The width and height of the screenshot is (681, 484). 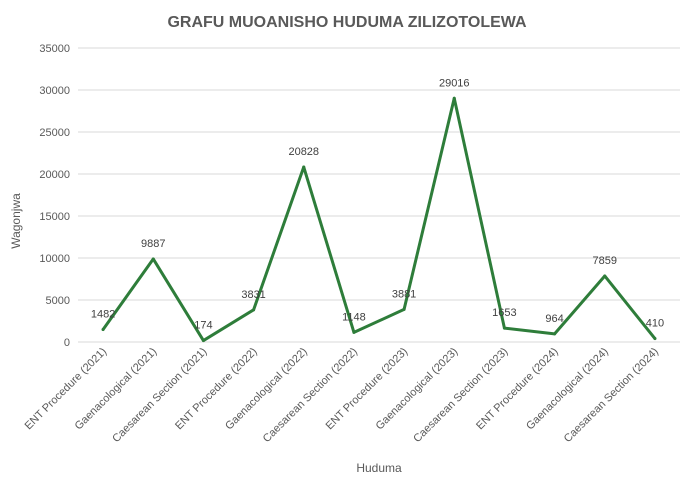 What do you see at coordinates (554, 319) in the screenshot?
I see `data-label: 964` at bounding box center [554, 319].